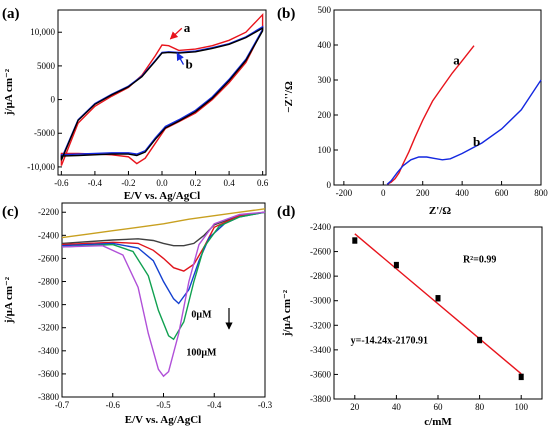  I want to click on panel-c-series-layer, so click(163, 293).